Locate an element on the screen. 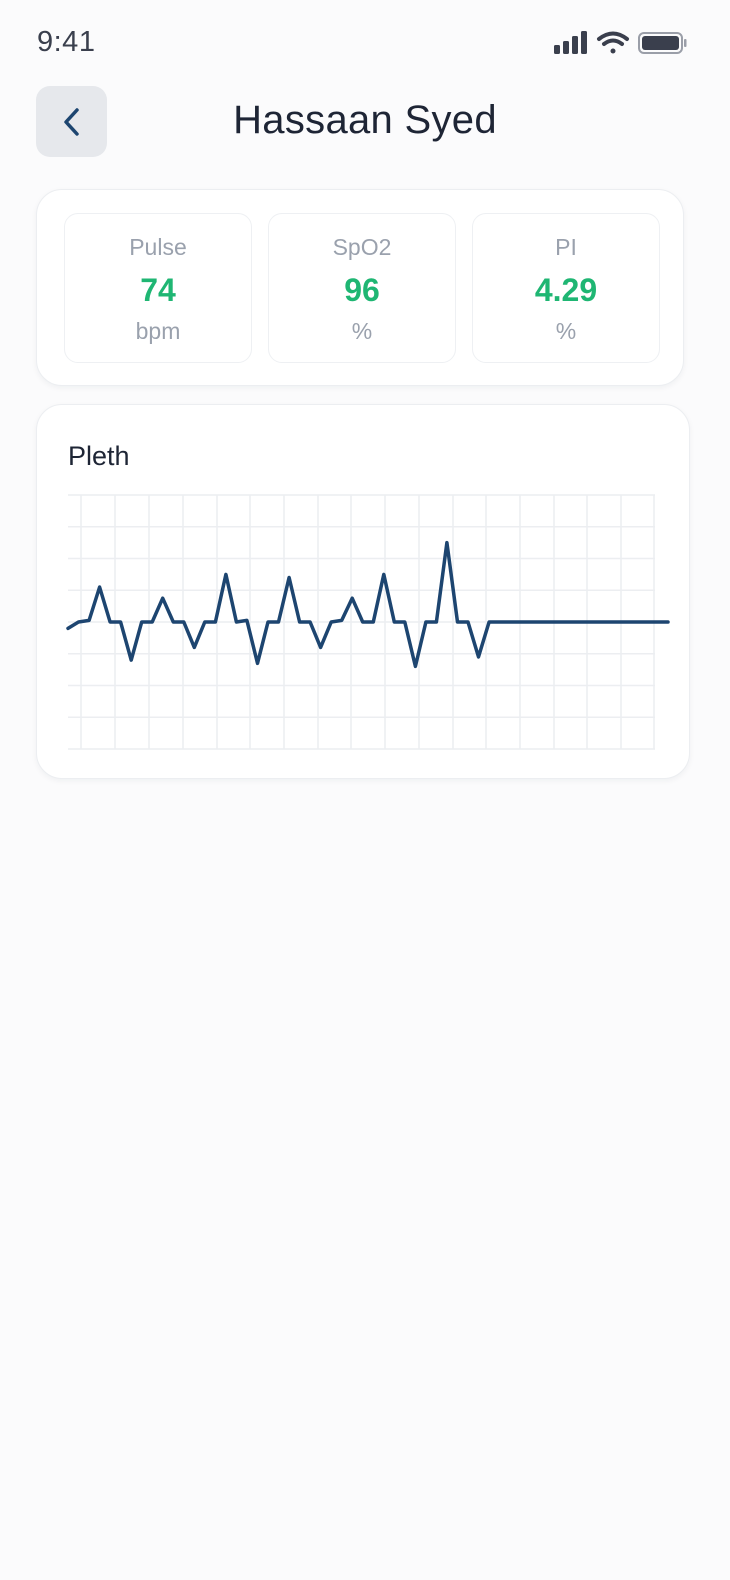 Image resolution: width=730 pixels, height=1580 pixels. vital-label: PI is located at coordinates (566, 247).